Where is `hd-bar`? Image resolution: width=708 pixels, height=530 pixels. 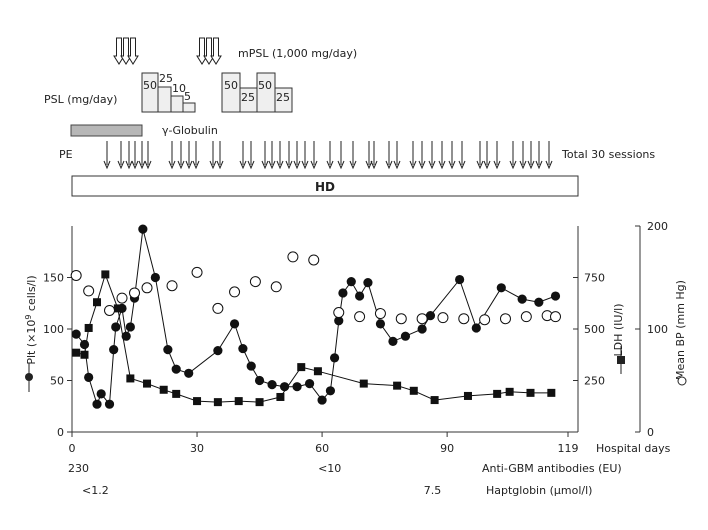
hd-bar is located at coordinates (325, 186).